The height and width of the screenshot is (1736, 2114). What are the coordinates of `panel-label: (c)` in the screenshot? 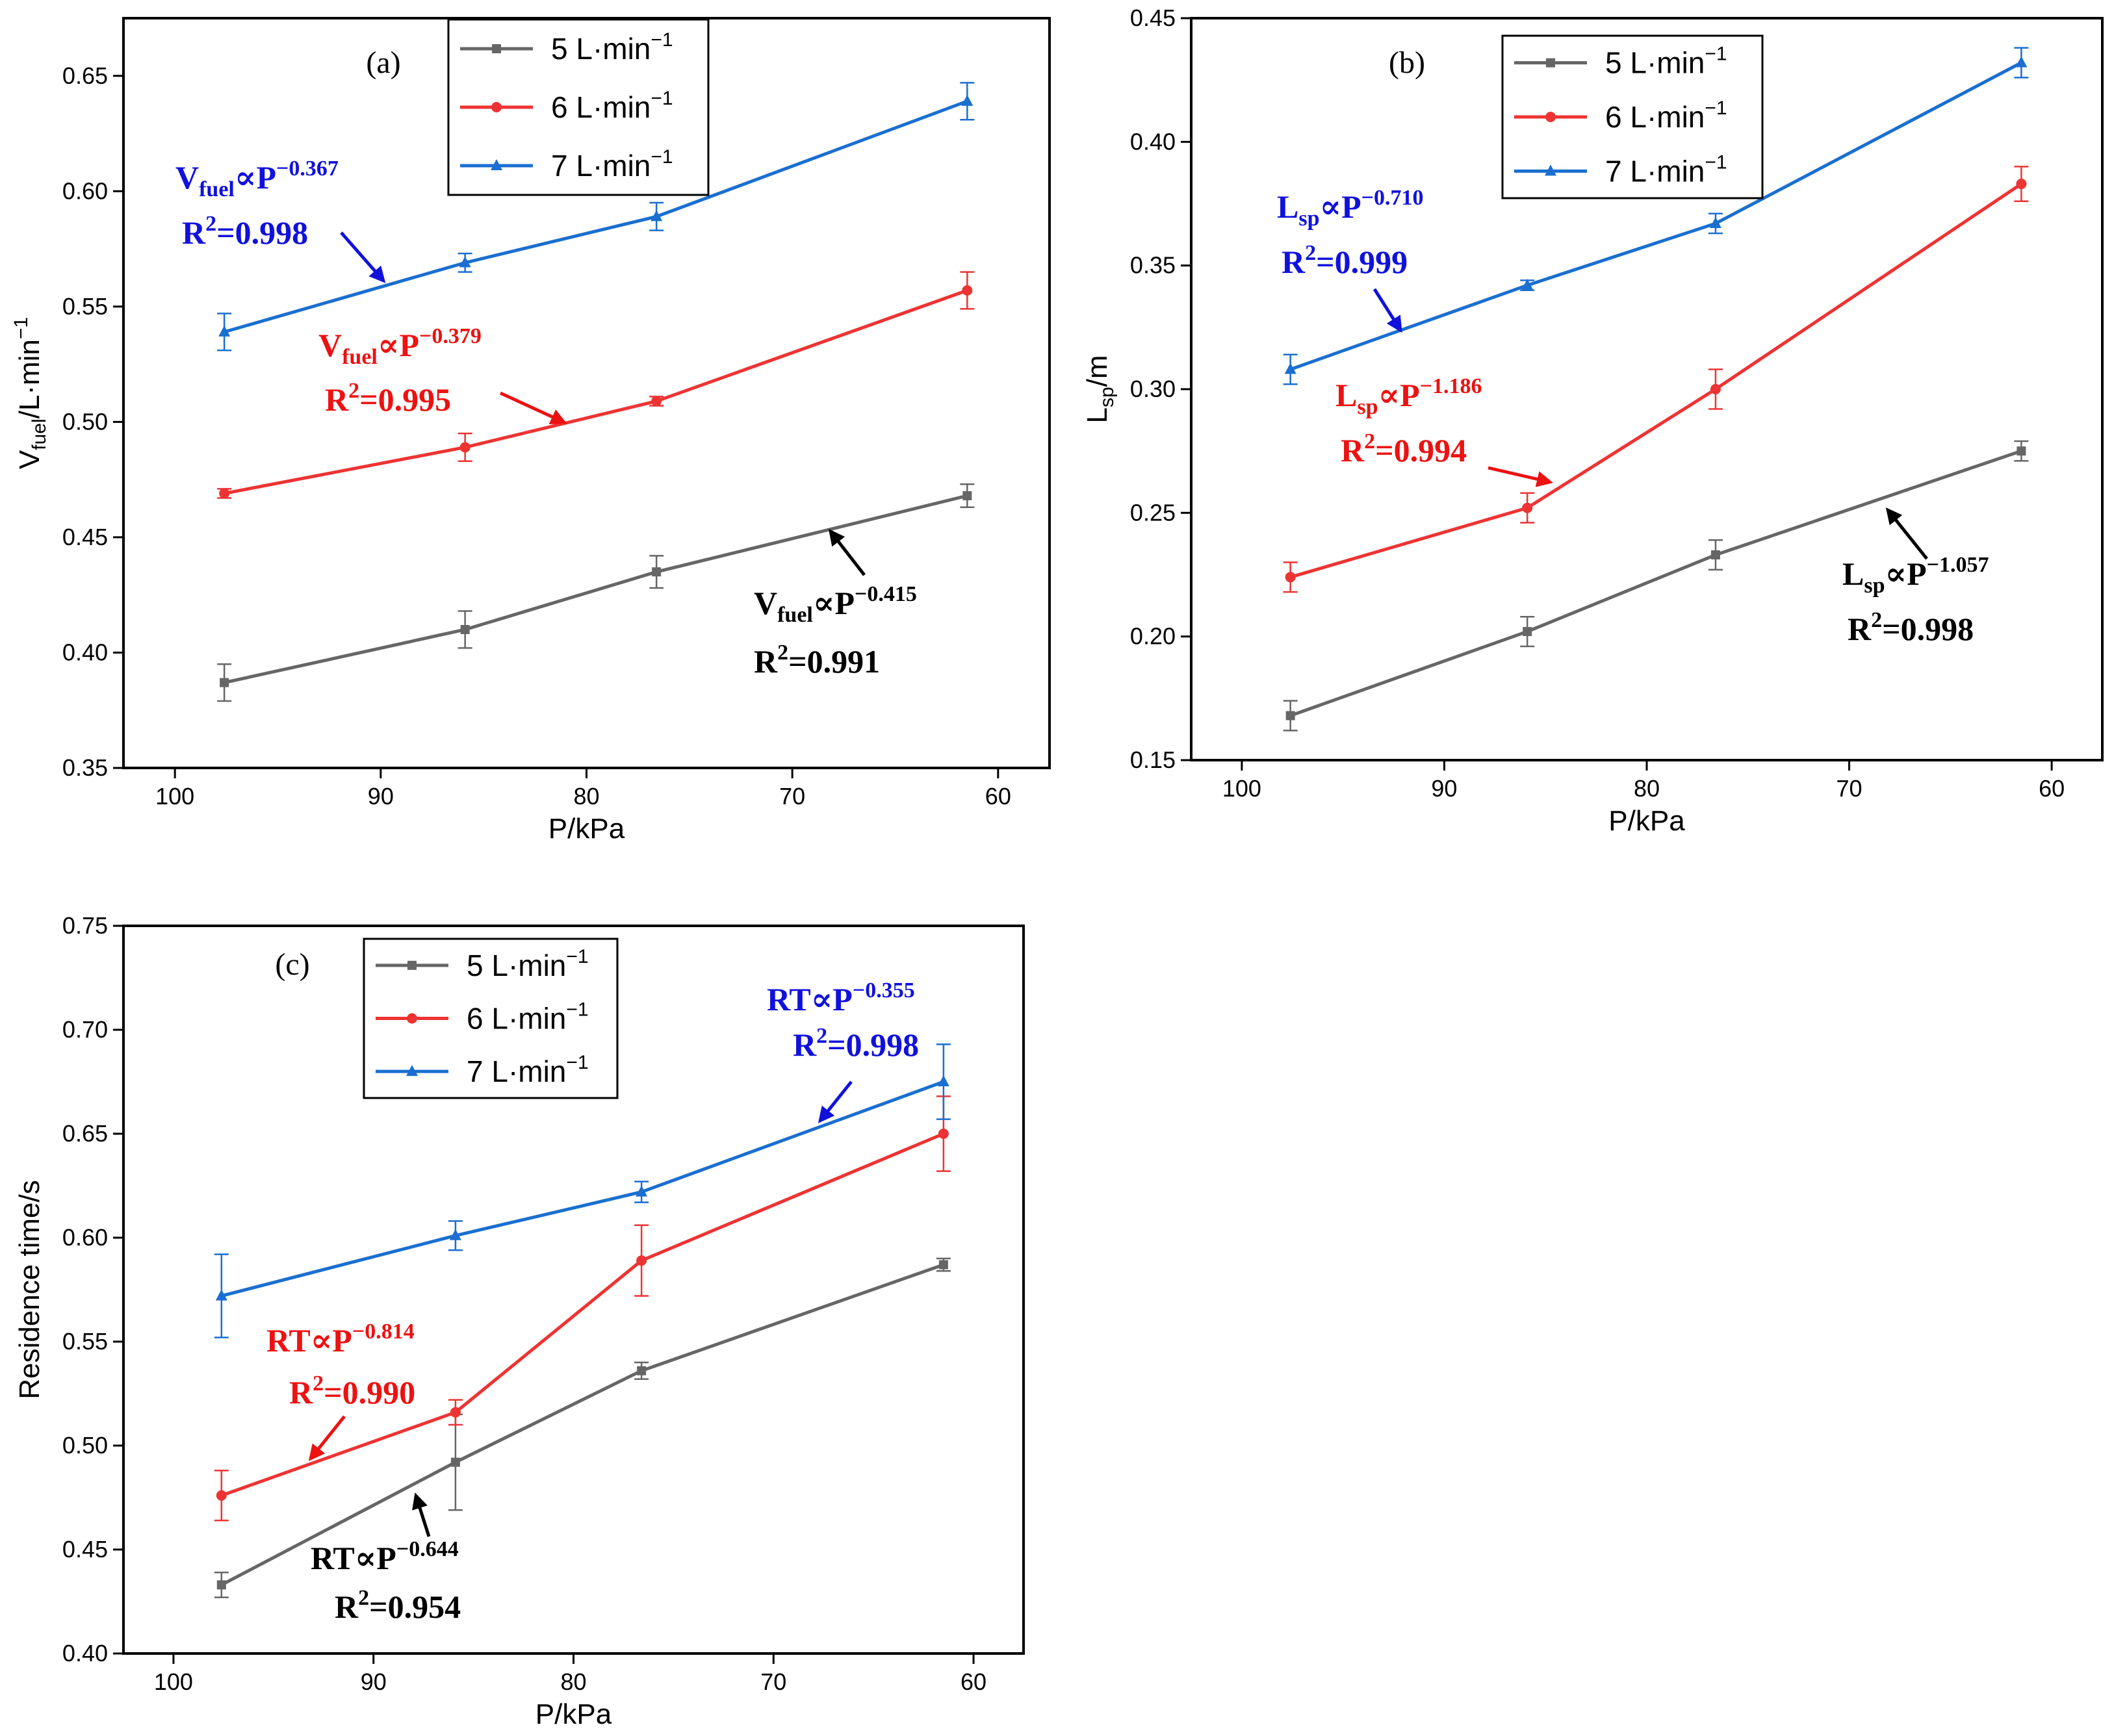 It's located at (292, 964).